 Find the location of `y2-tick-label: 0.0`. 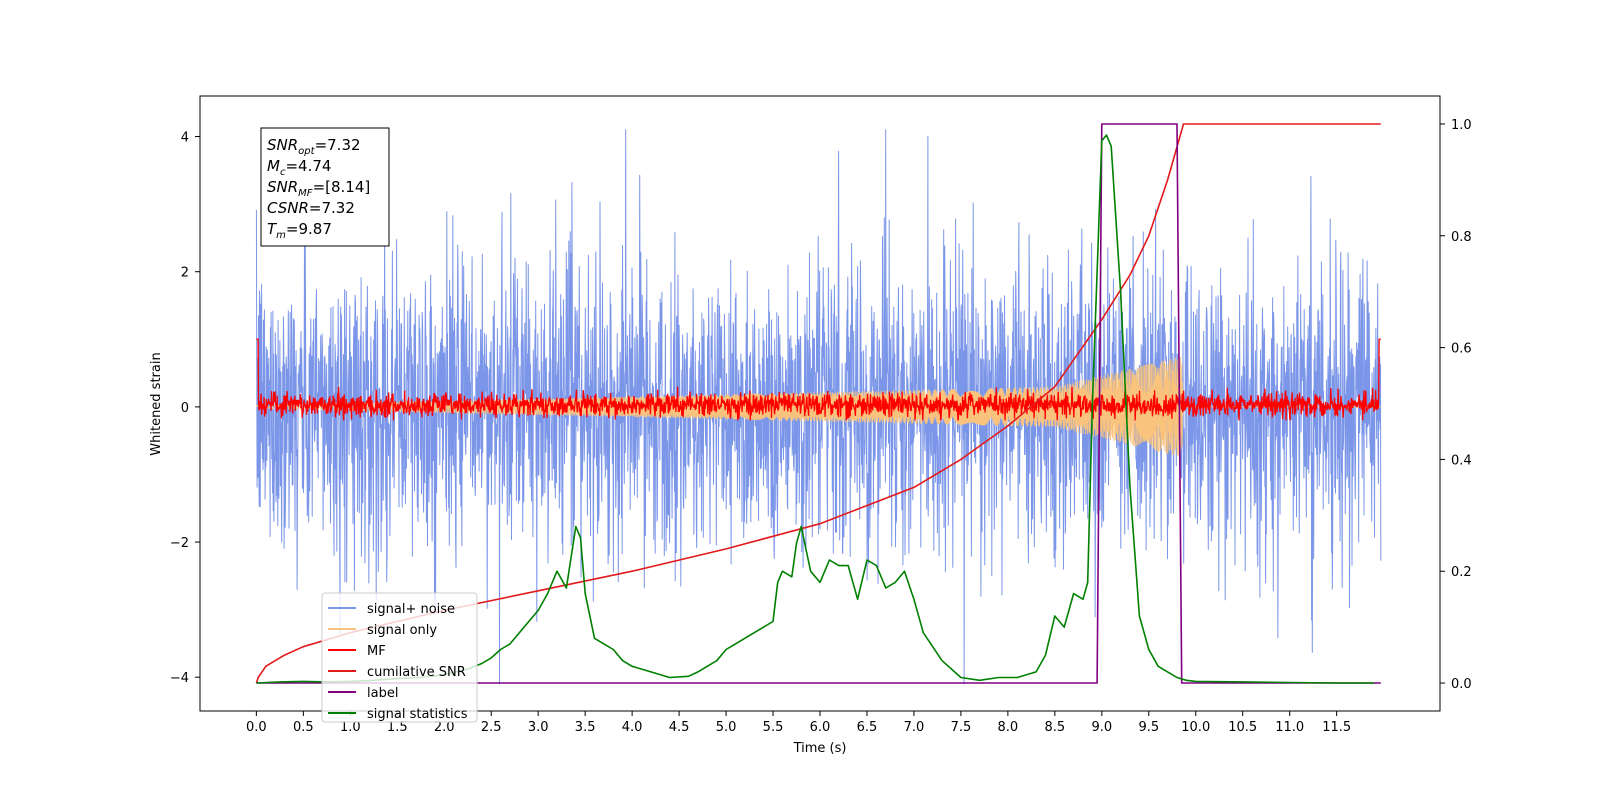

y2-tick-label: 0.0 is located at coordinates (1461, 684).